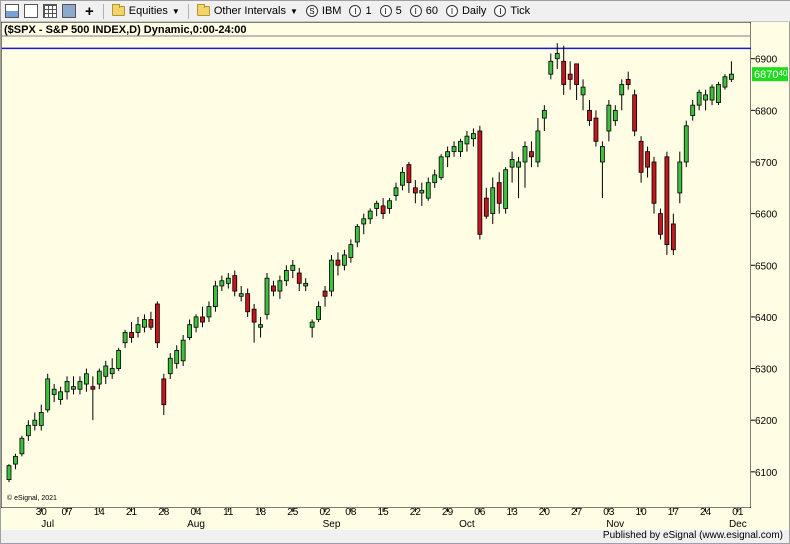 This screenshot has height=544, width=790. I want to click on interval-5-button: I 5, so click(391, 11).